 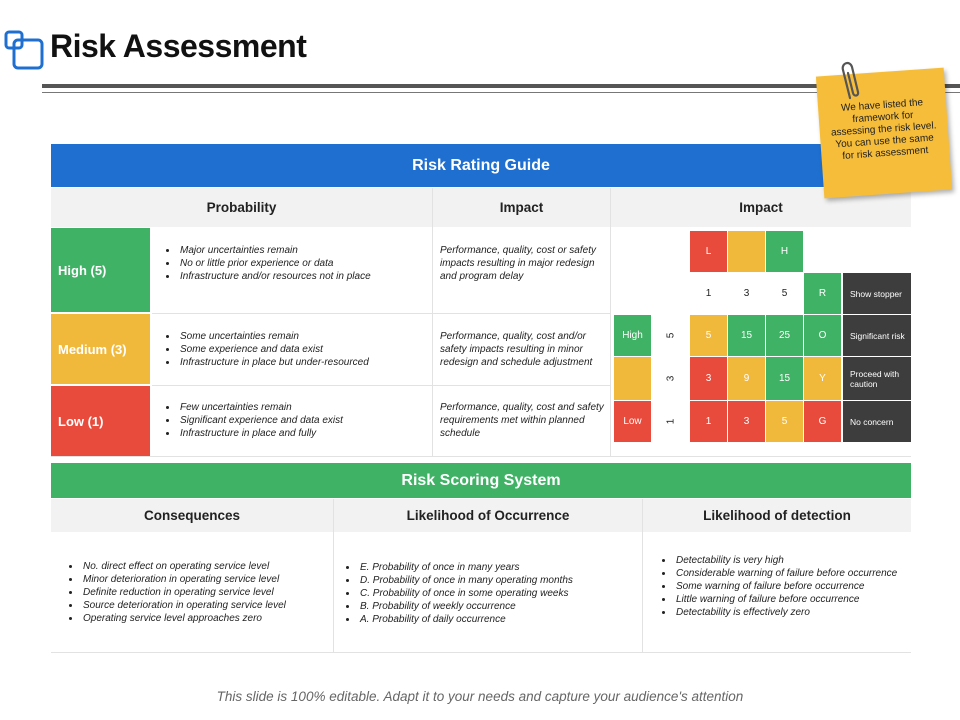 What do you see at coordinates (305, 250) in the screenshot?
I see `list-item: Major uncertainties remain` at bounding box center [305, 250].